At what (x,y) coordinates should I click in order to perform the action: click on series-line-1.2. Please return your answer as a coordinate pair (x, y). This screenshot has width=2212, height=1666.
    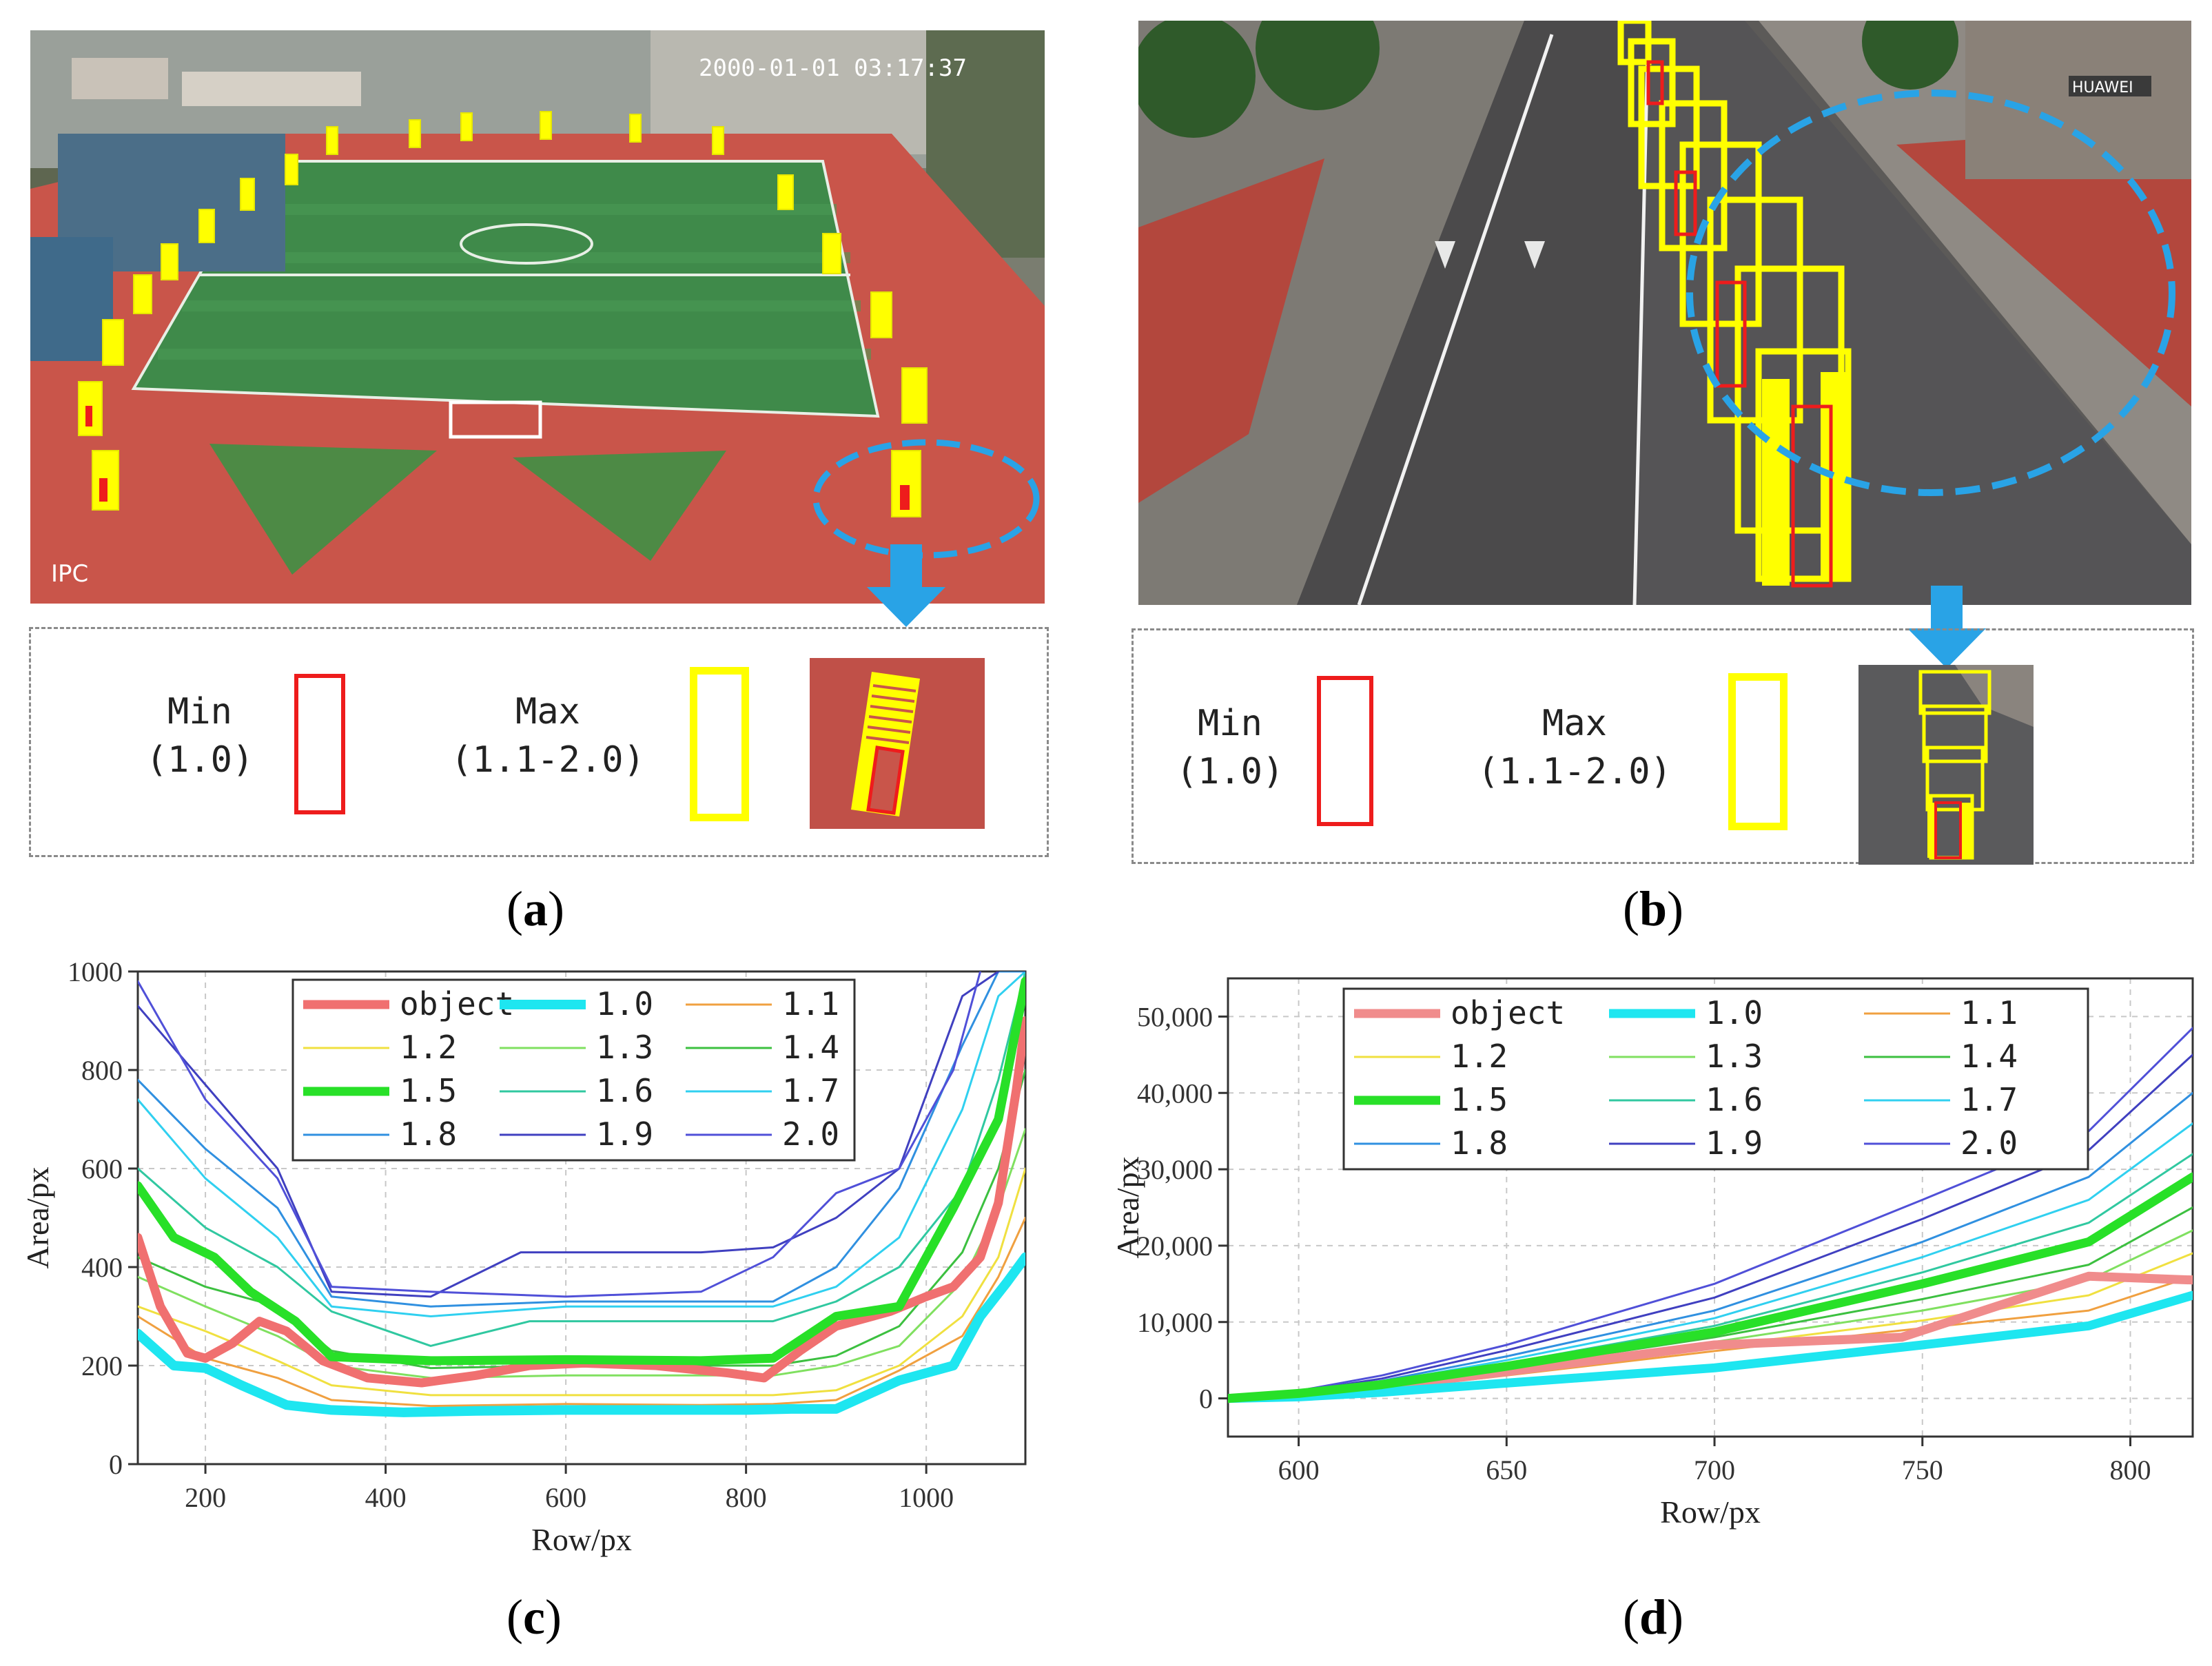
    Looking at the image, I should click on (581, 1282).